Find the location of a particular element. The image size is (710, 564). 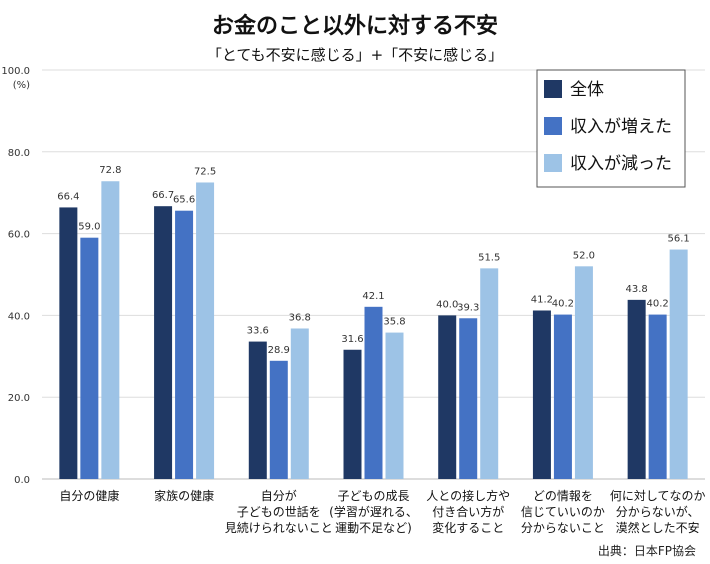

x-tick-label-line: 分からないが、 is located at coordinates (658, 511).